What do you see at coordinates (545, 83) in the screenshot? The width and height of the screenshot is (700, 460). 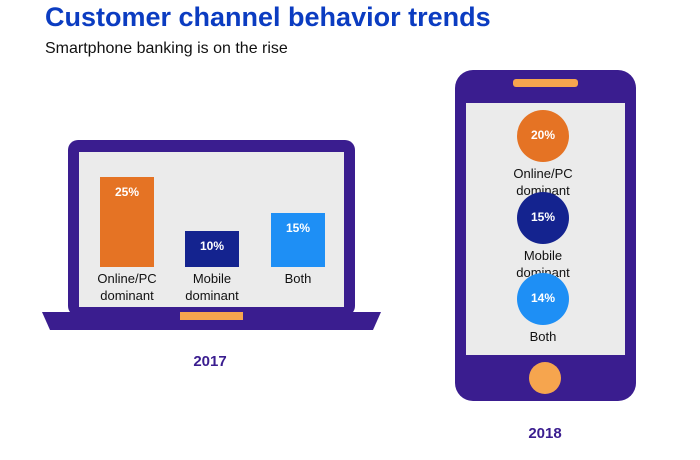 I see `phone-speaker` at bounding box center [545, 83].